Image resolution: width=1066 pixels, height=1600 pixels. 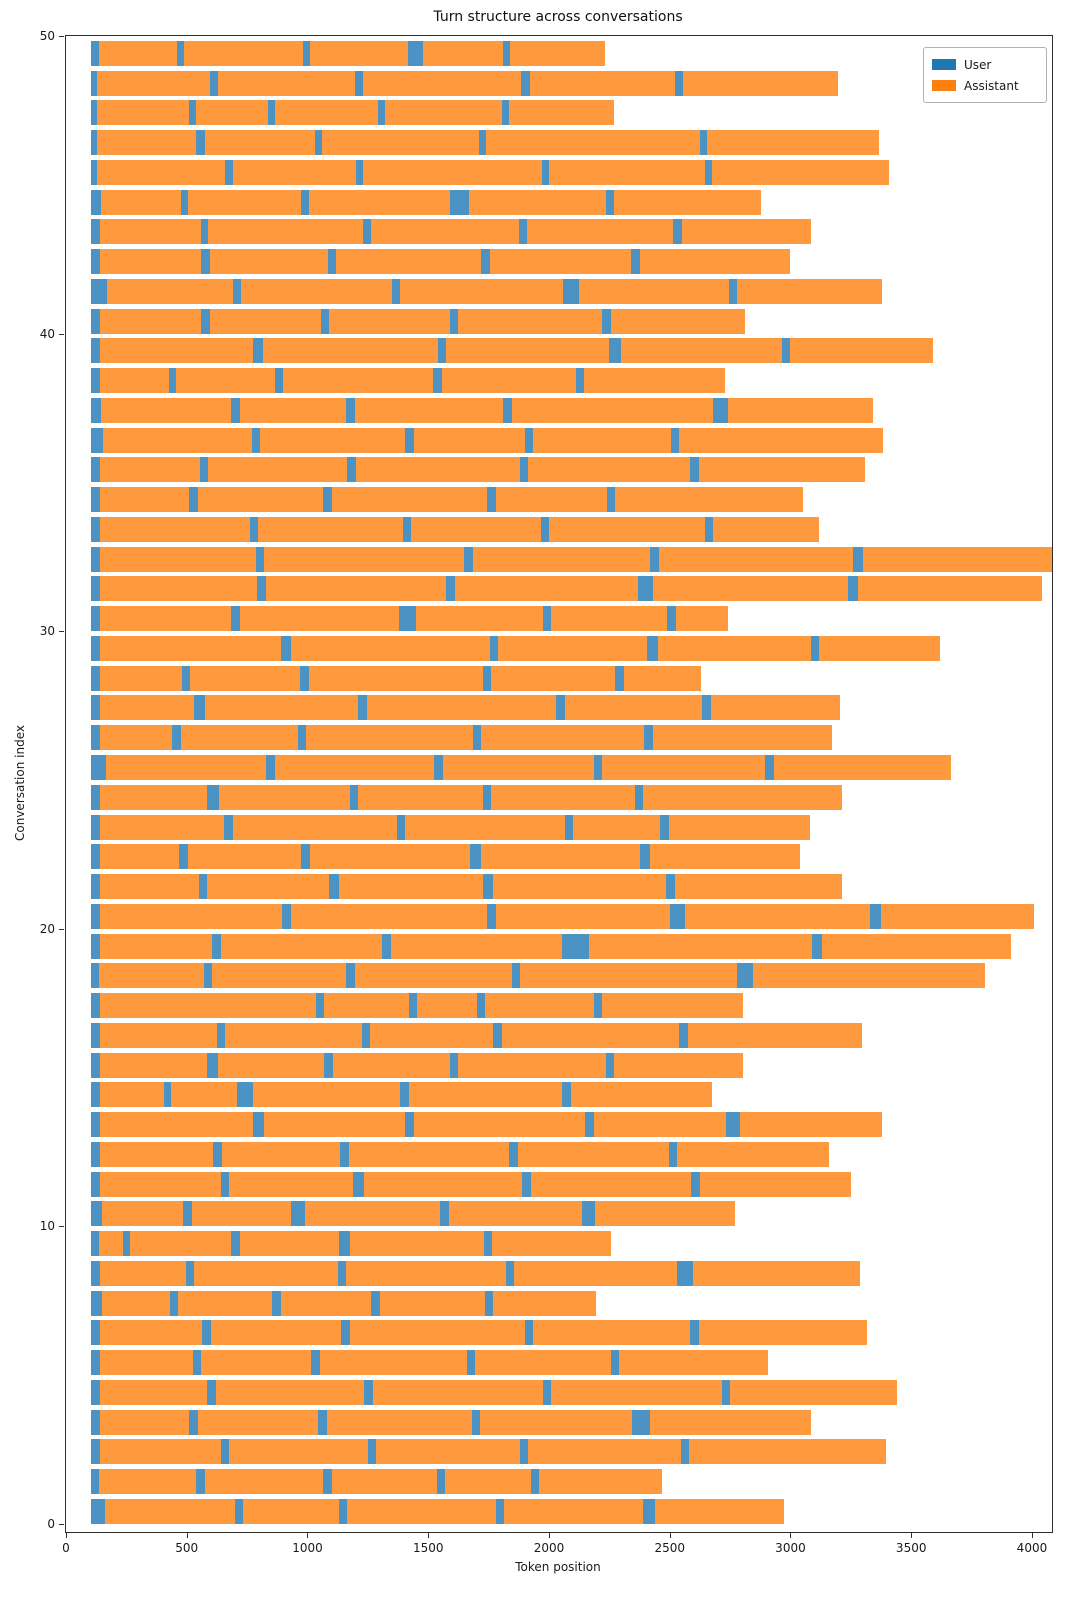 I want to click on y-tick-label: 10, so click(x=47, y=1226).